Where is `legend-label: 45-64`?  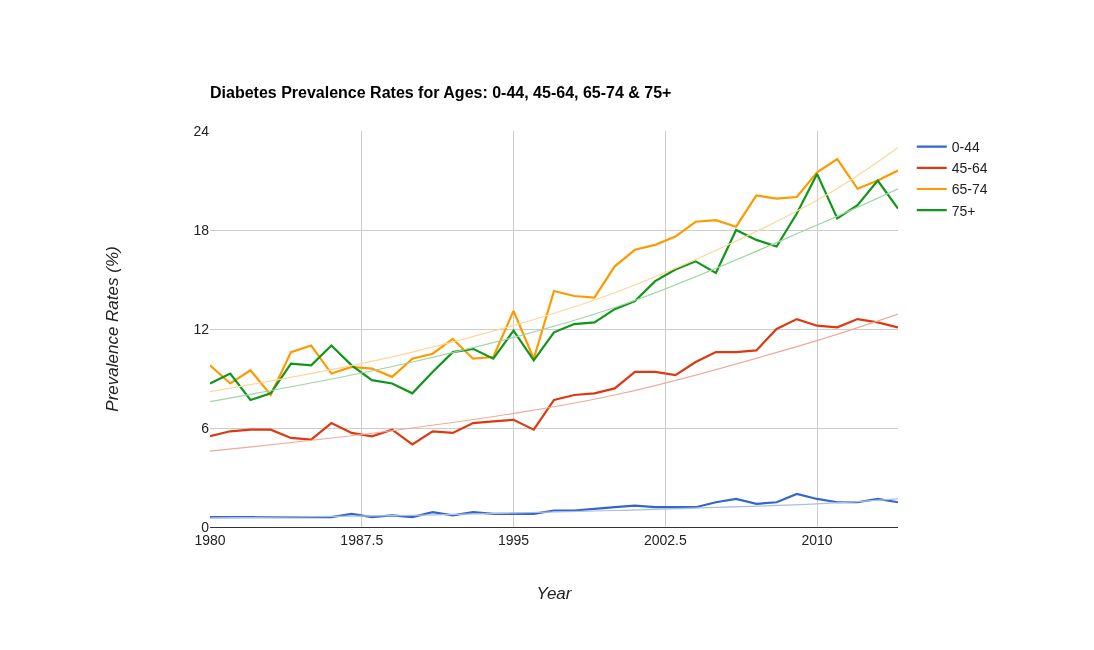
legend-label: 45-64 is located at coordinates (969, 168).